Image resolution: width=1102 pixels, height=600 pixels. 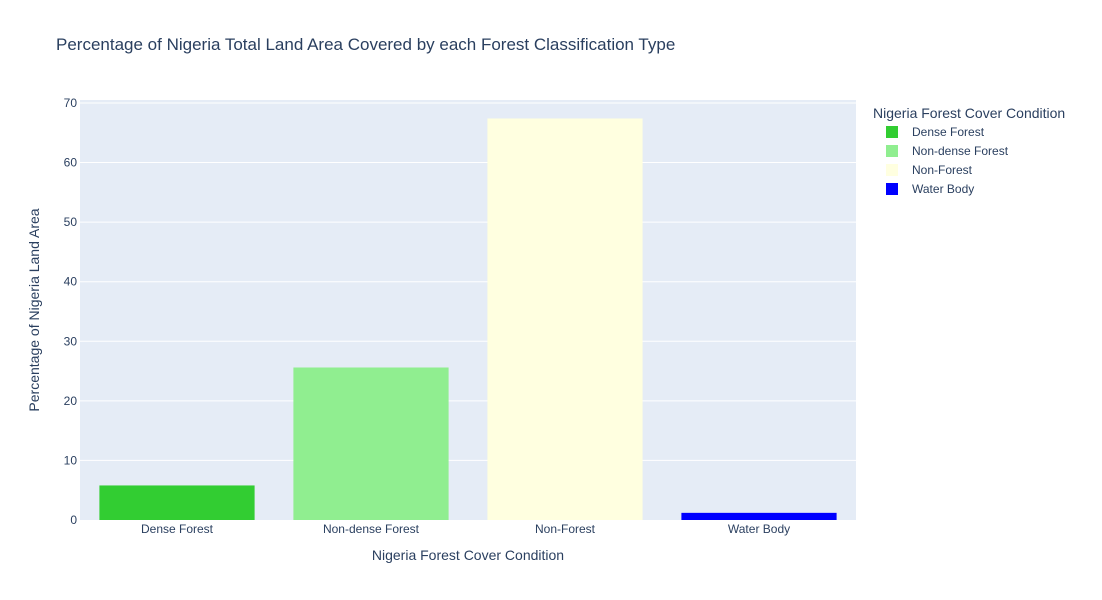 I want to click on y-tick-label: 60, so click(x=71, y=163).